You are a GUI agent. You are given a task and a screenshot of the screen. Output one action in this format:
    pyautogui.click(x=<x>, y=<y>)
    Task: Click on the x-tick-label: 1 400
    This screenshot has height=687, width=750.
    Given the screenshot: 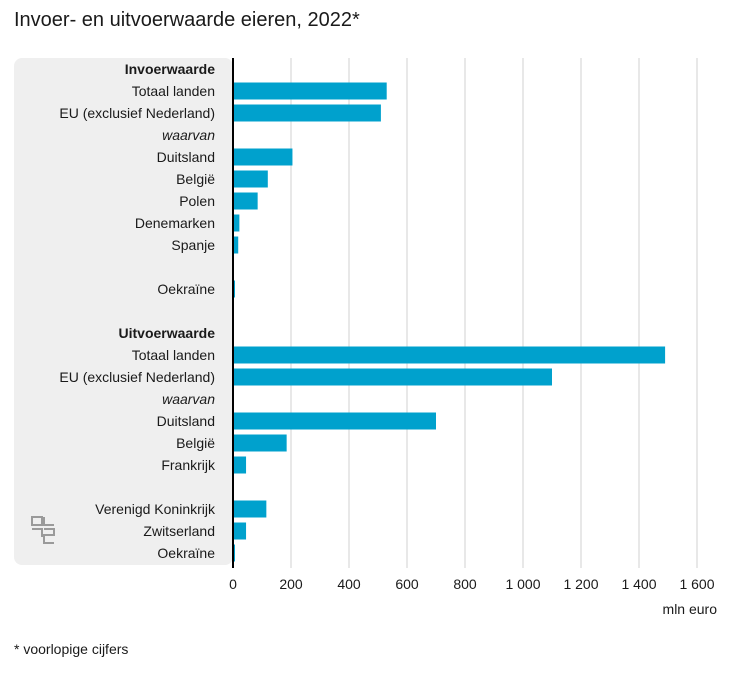 What is the action you would take?
    pyautogui.click(x=638, y=584)
    